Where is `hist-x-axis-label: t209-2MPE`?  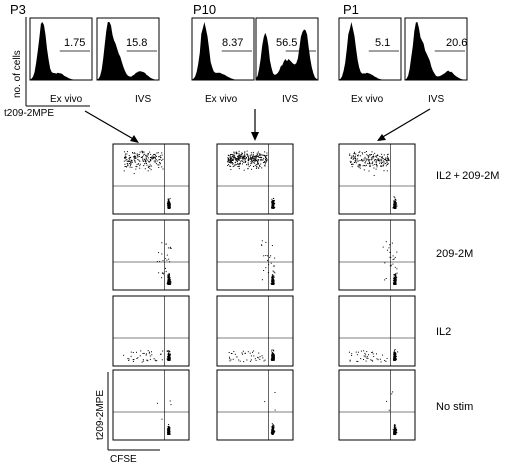 hist-x-axis-label: t209-2MPE is located at coordinates (29, 113).